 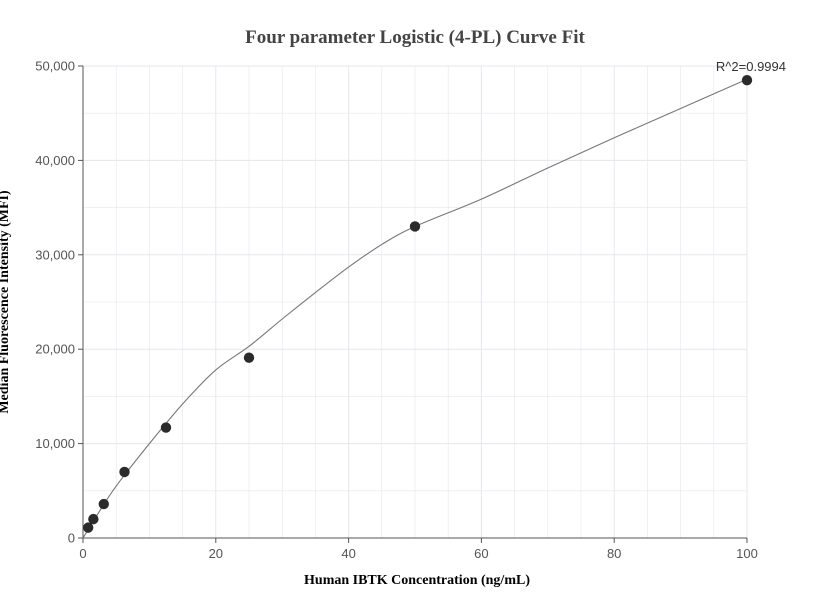 I want to click on x-axis-label: Human IBTK Concentration (ng/mL), so click(x=417, y=580).